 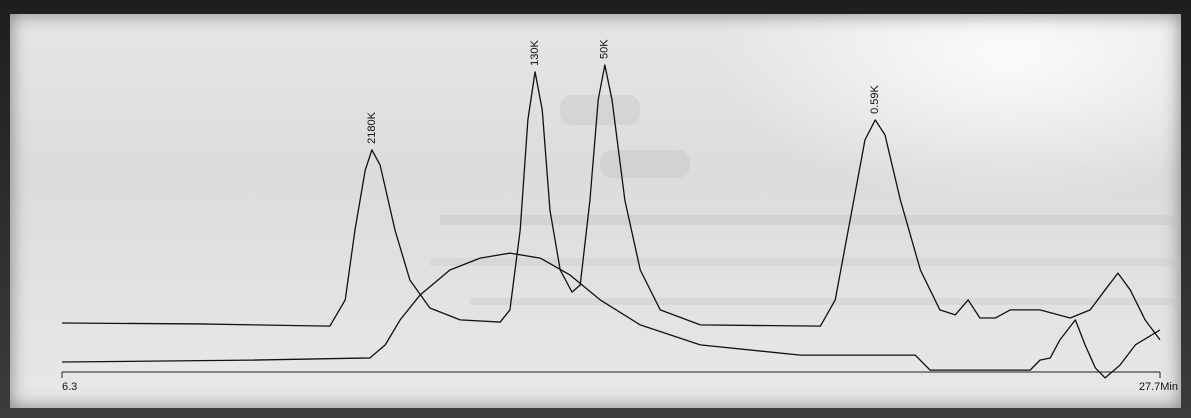 I want to click on x-tick-label: 27.7Min, so click(x=1158, y=387).